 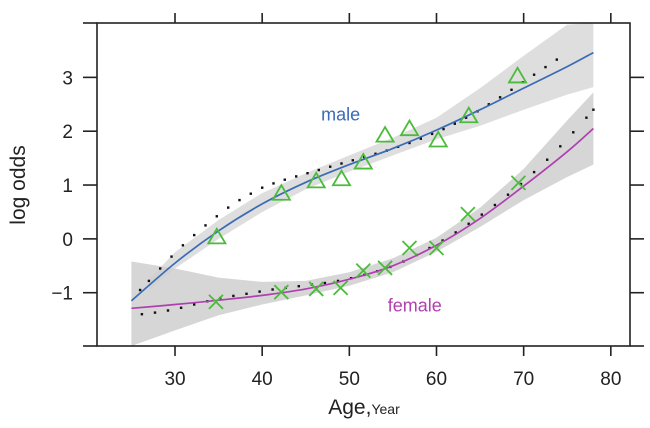 What do you see at coordinates (67, 132) in the screenshot?
I see `y-tick-label: 2` at bounding box center [67, 132].